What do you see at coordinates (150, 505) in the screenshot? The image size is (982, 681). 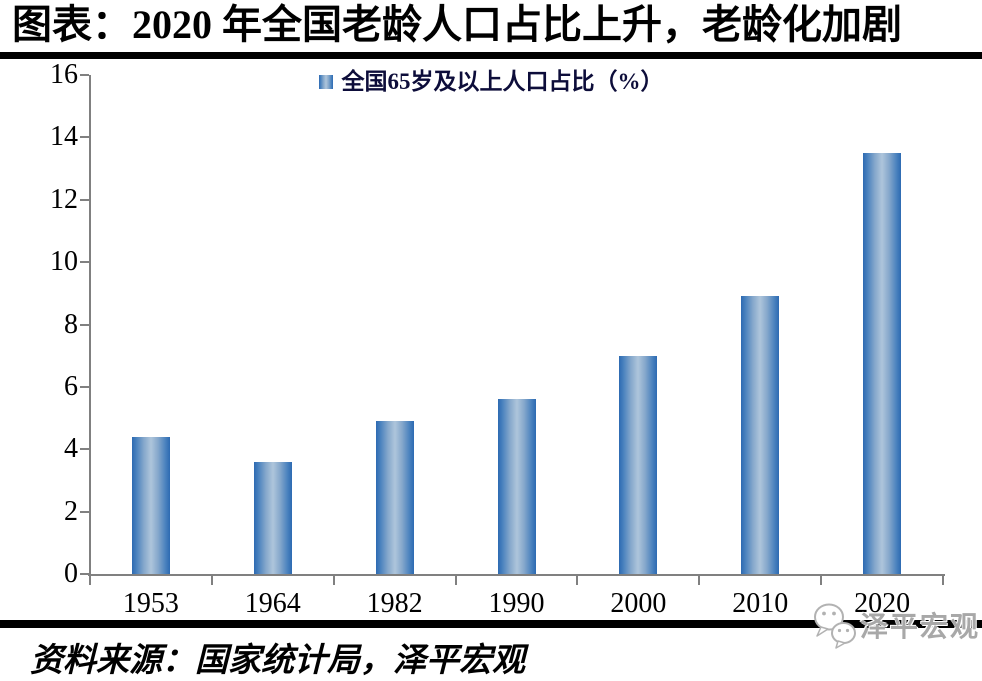 I see `bar-1953` at bounding box center [150, 505].